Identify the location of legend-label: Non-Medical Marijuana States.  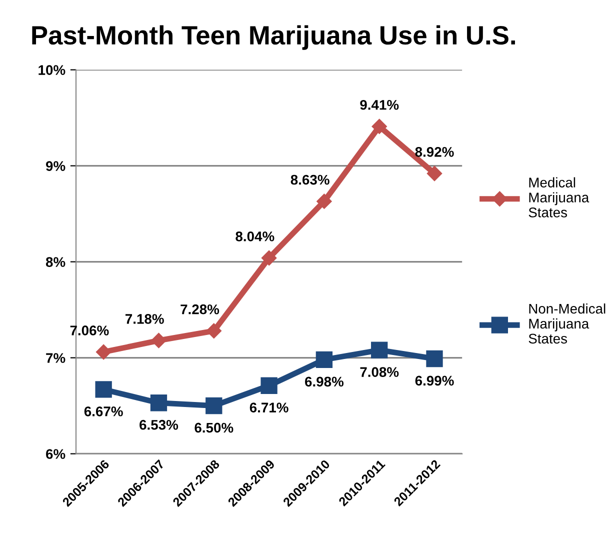
(567, 323).